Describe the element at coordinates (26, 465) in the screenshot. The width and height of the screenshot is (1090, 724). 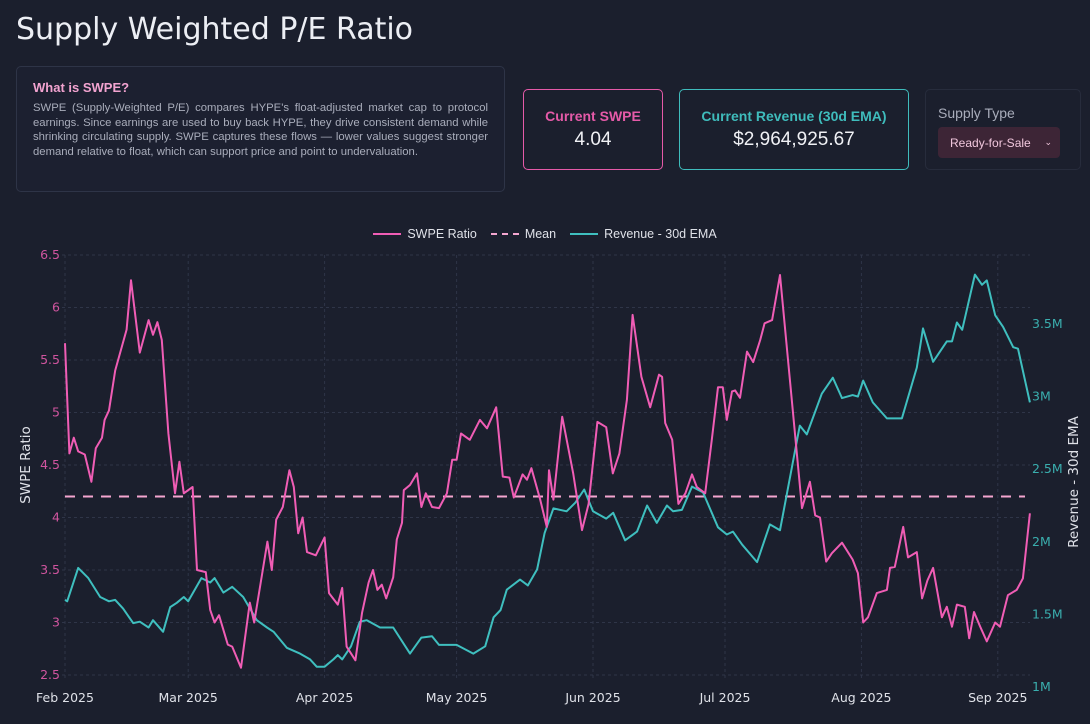
I see `y-left-axis-title: SWPE Ratio` at that location.